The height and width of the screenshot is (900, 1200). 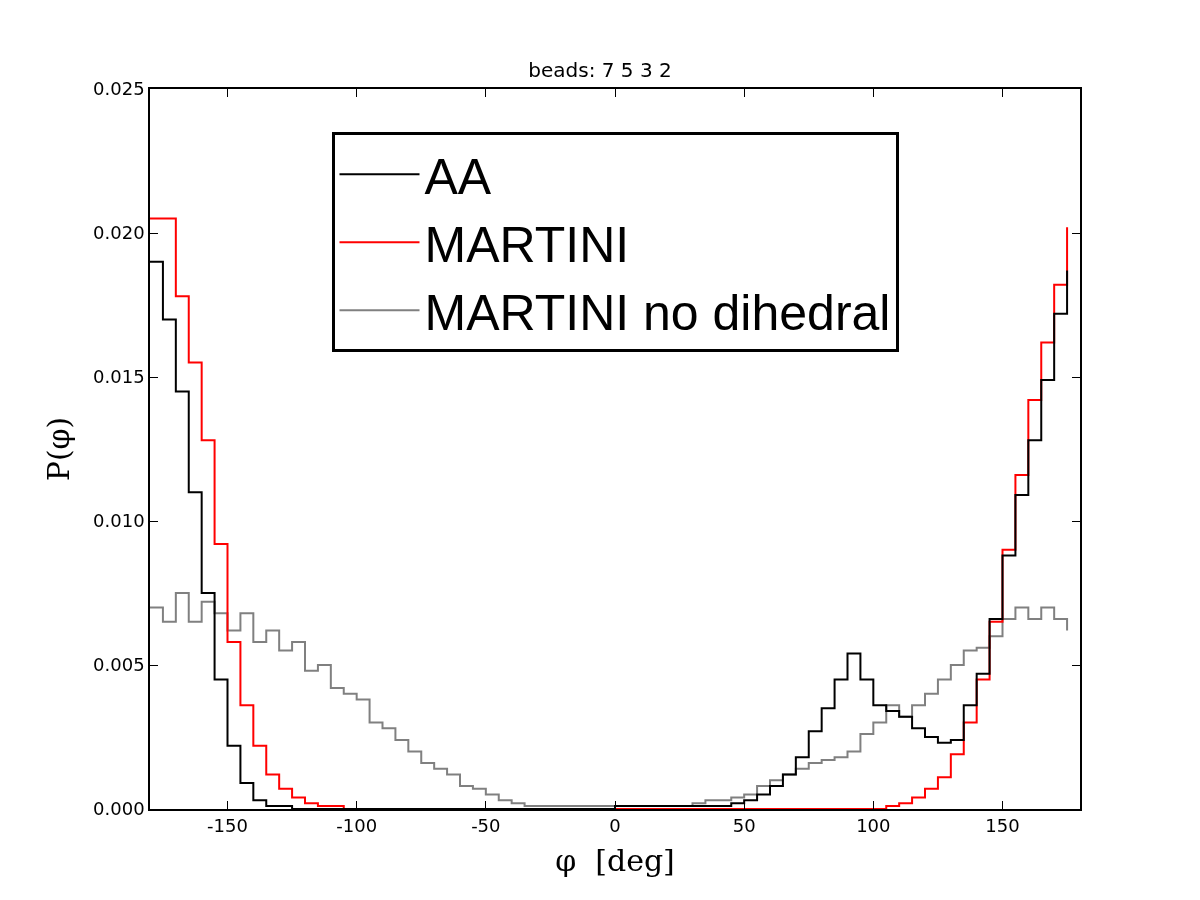 I want to click on legend-label: MARTINI no dihedral, so click(x=657, y=312).